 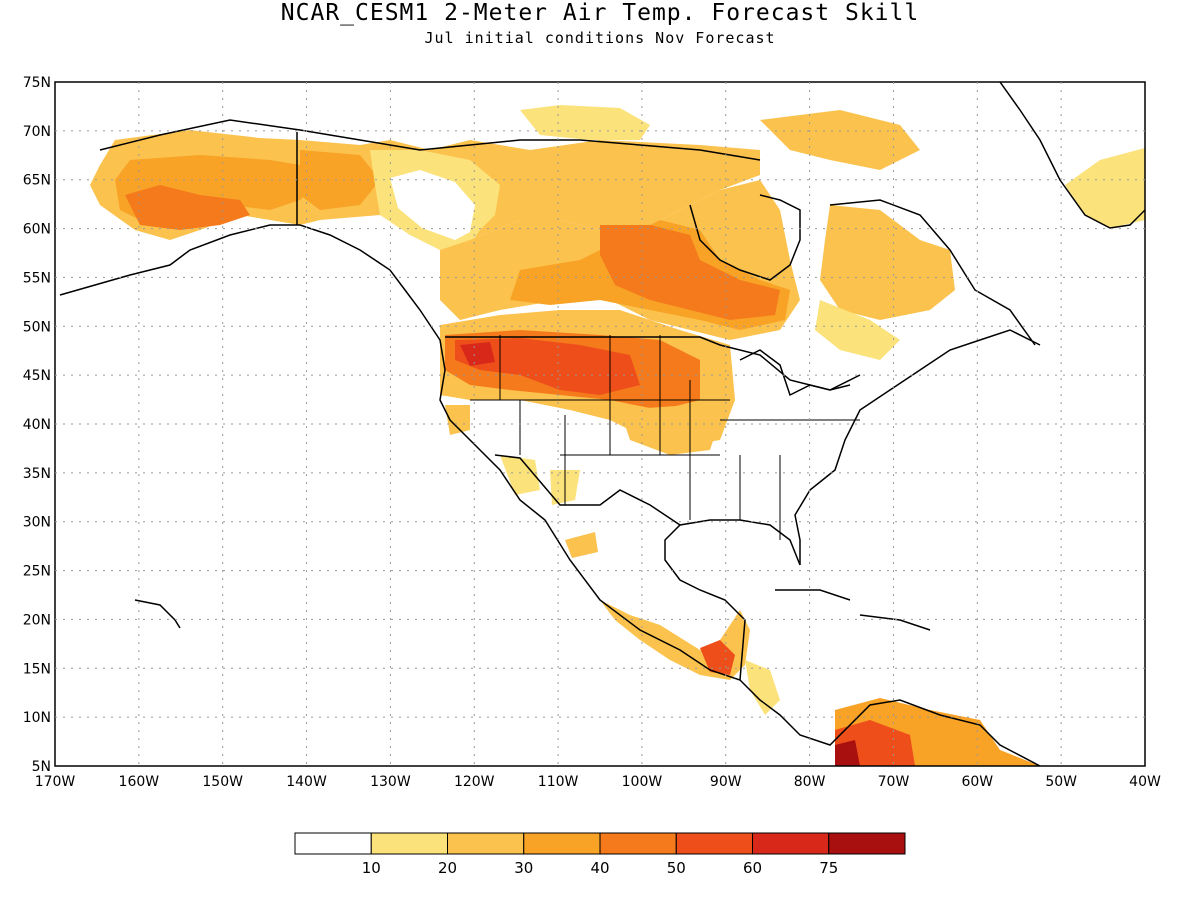 What do you see at coordinates (477, 354) in the screenshot?
I see `skill-region-oregon-core` at bounding box center [477, 354].